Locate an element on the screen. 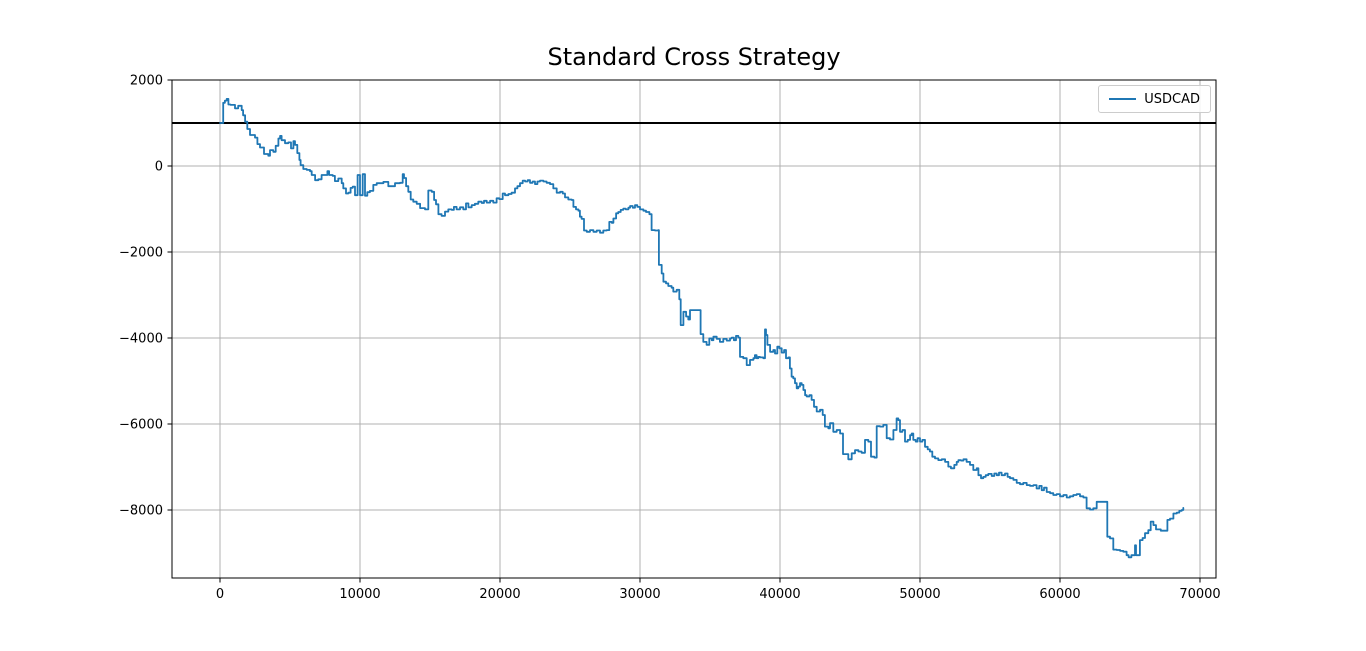 This screenshot has height=651, width=1366. svg-text: 30000 is located at coordinates (639, 594).